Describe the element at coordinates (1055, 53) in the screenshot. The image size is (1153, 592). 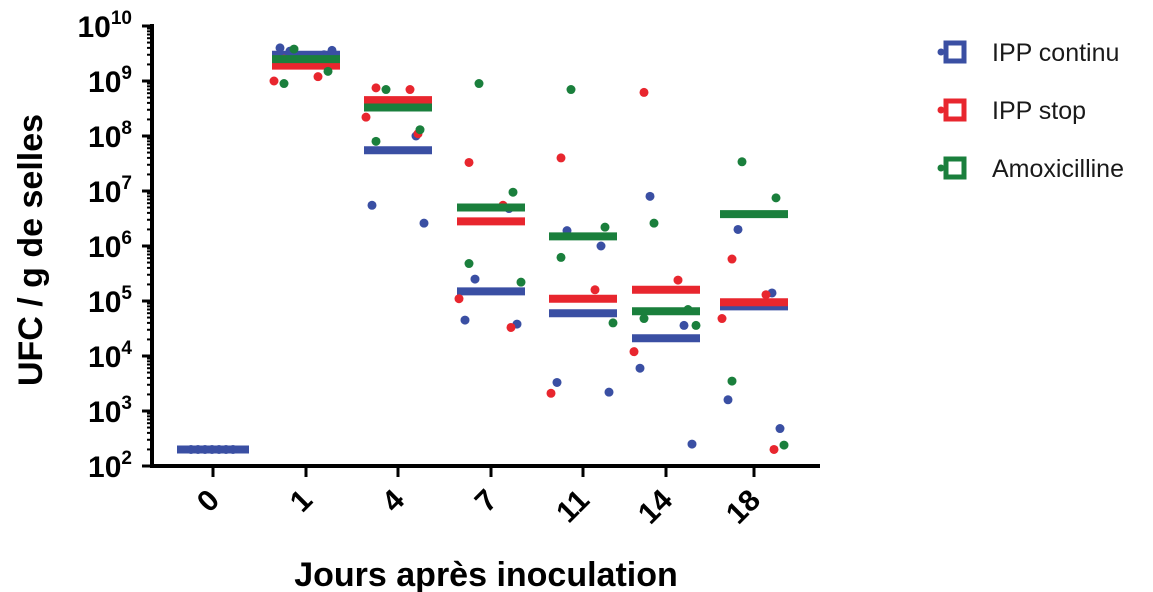
I see `legend-label: IPP continu` at that location.